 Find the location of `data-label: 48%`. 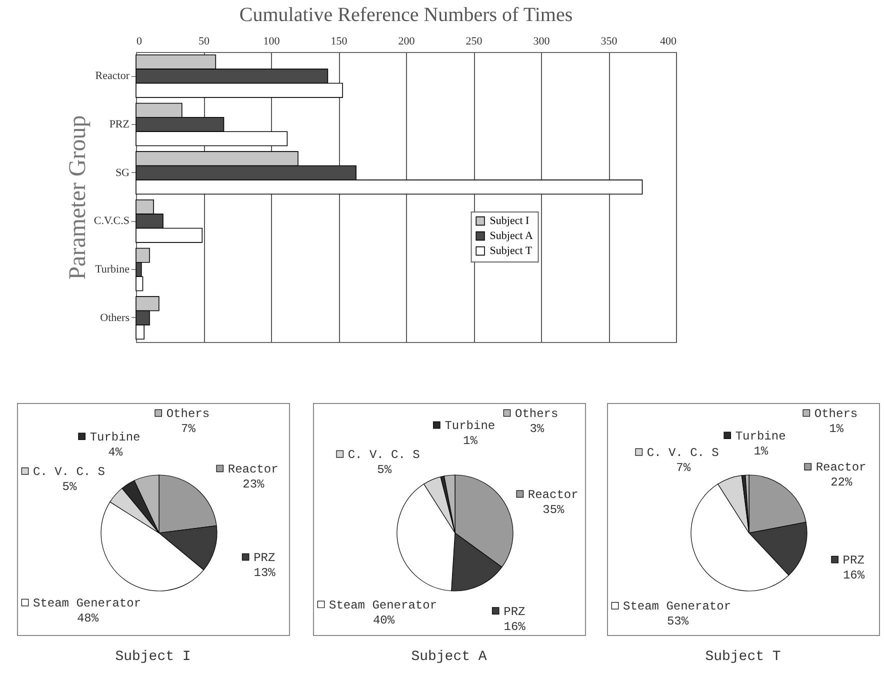

data-label: 48% is located at coordinates (88, 619).